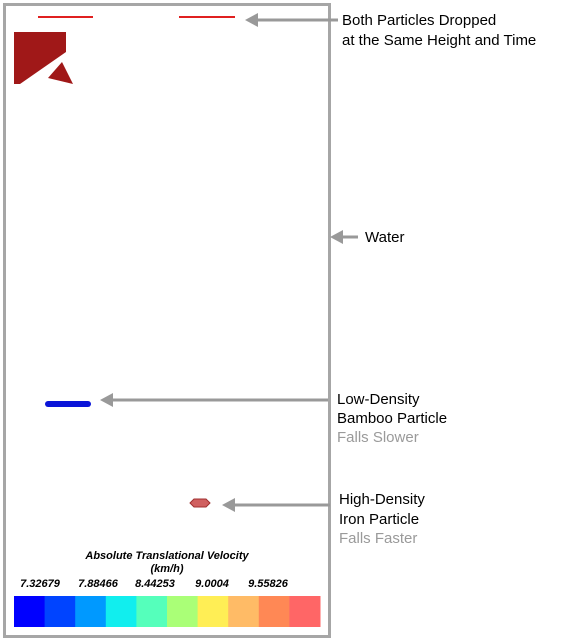 This screenshot has height=641, width=576. What do you see at coordinates (200, 503) in the screenshot?
I see `iron-particle` at bounding box center [200, 503].